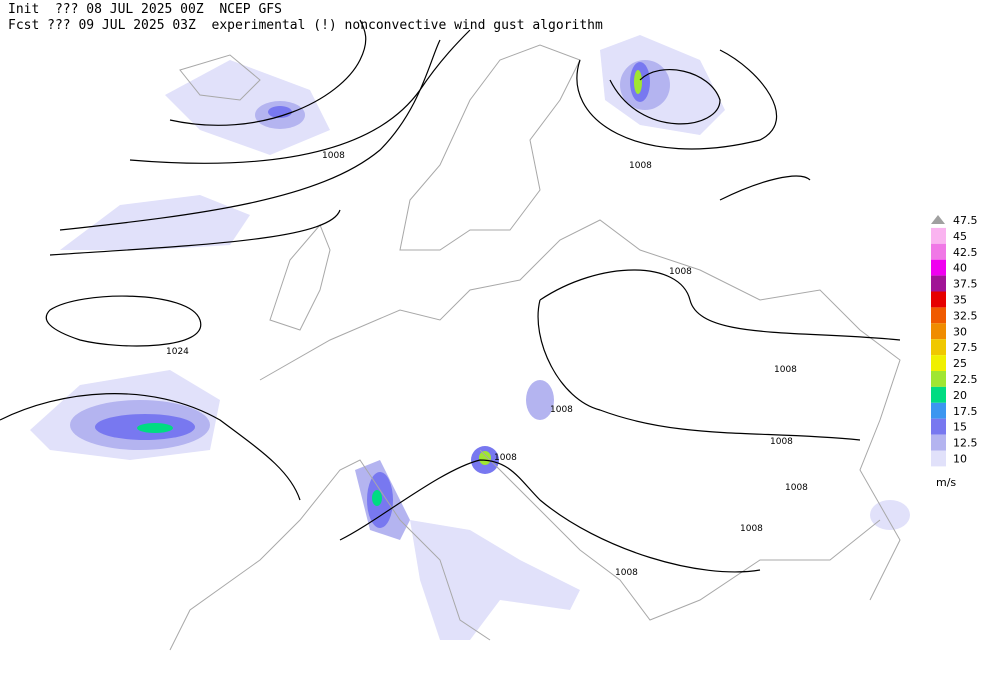  I want to click on legend-label: 22.5, so click(965, 379).